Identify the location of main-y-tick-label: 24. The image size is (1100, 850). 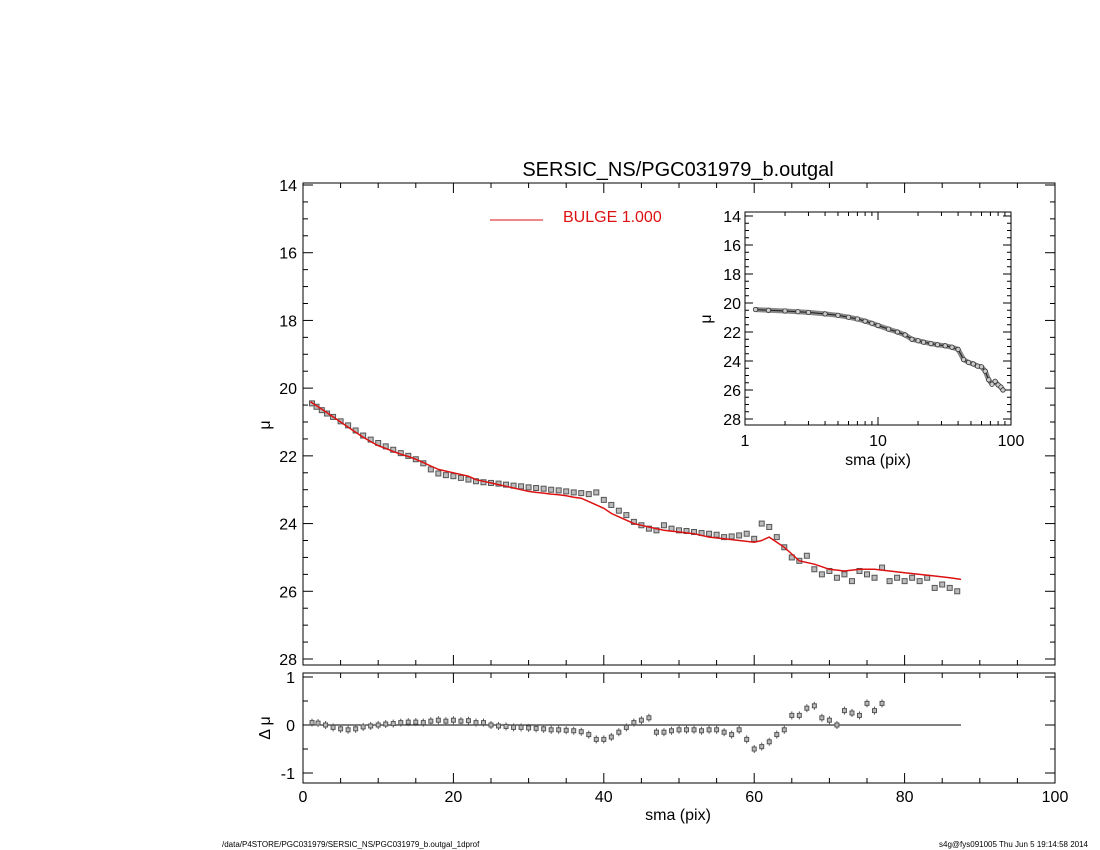
(288, 525).